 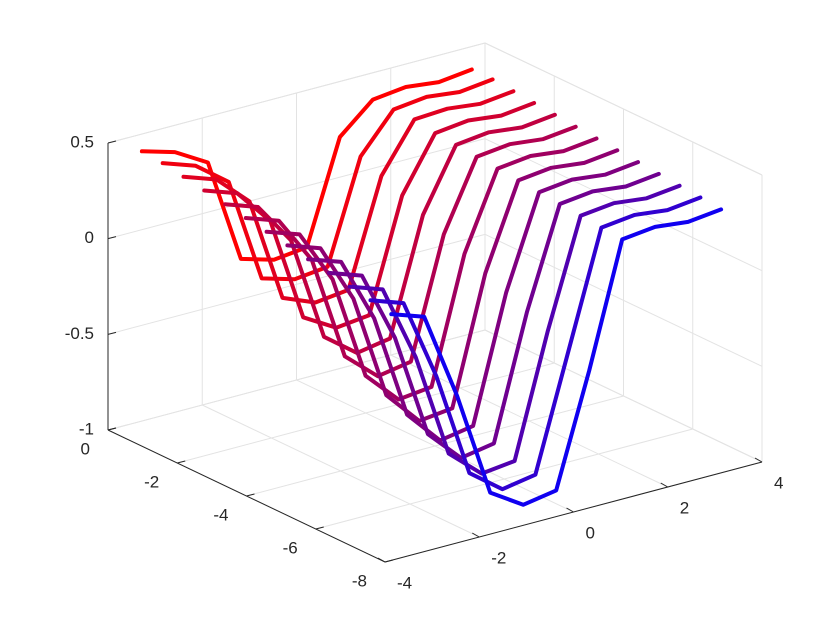 What do you see at coordinates (778, 482) in the screenshot?
I see `y-tick-label: 4` at bounding box center [778, 482].